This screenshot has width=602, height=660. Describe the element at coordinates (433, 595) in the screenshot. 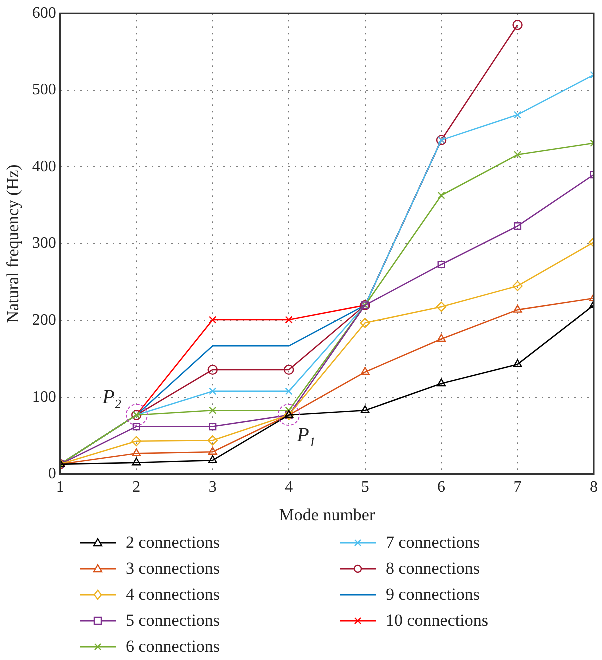

I see `legend-label: 9 connections` at that location.